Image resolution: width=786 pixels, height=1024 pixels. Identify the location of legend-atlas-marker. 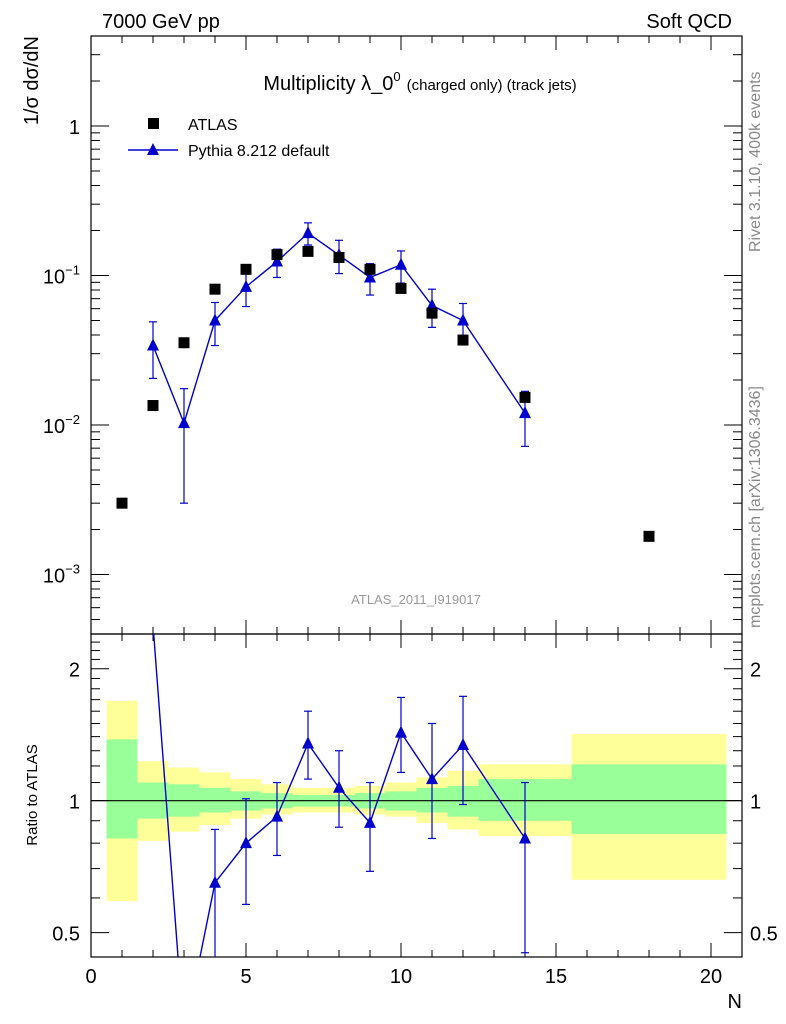
(153, 123).